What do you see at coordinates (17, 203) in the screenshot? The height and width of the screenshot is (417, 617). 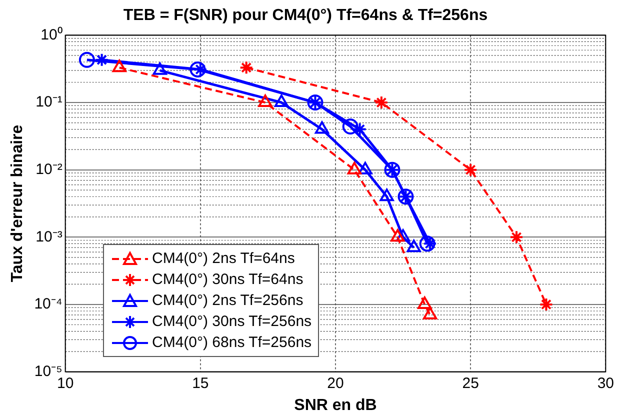 I see `y-axis-title: Taux d'erreur binaire` at bounding box center [17, 203].